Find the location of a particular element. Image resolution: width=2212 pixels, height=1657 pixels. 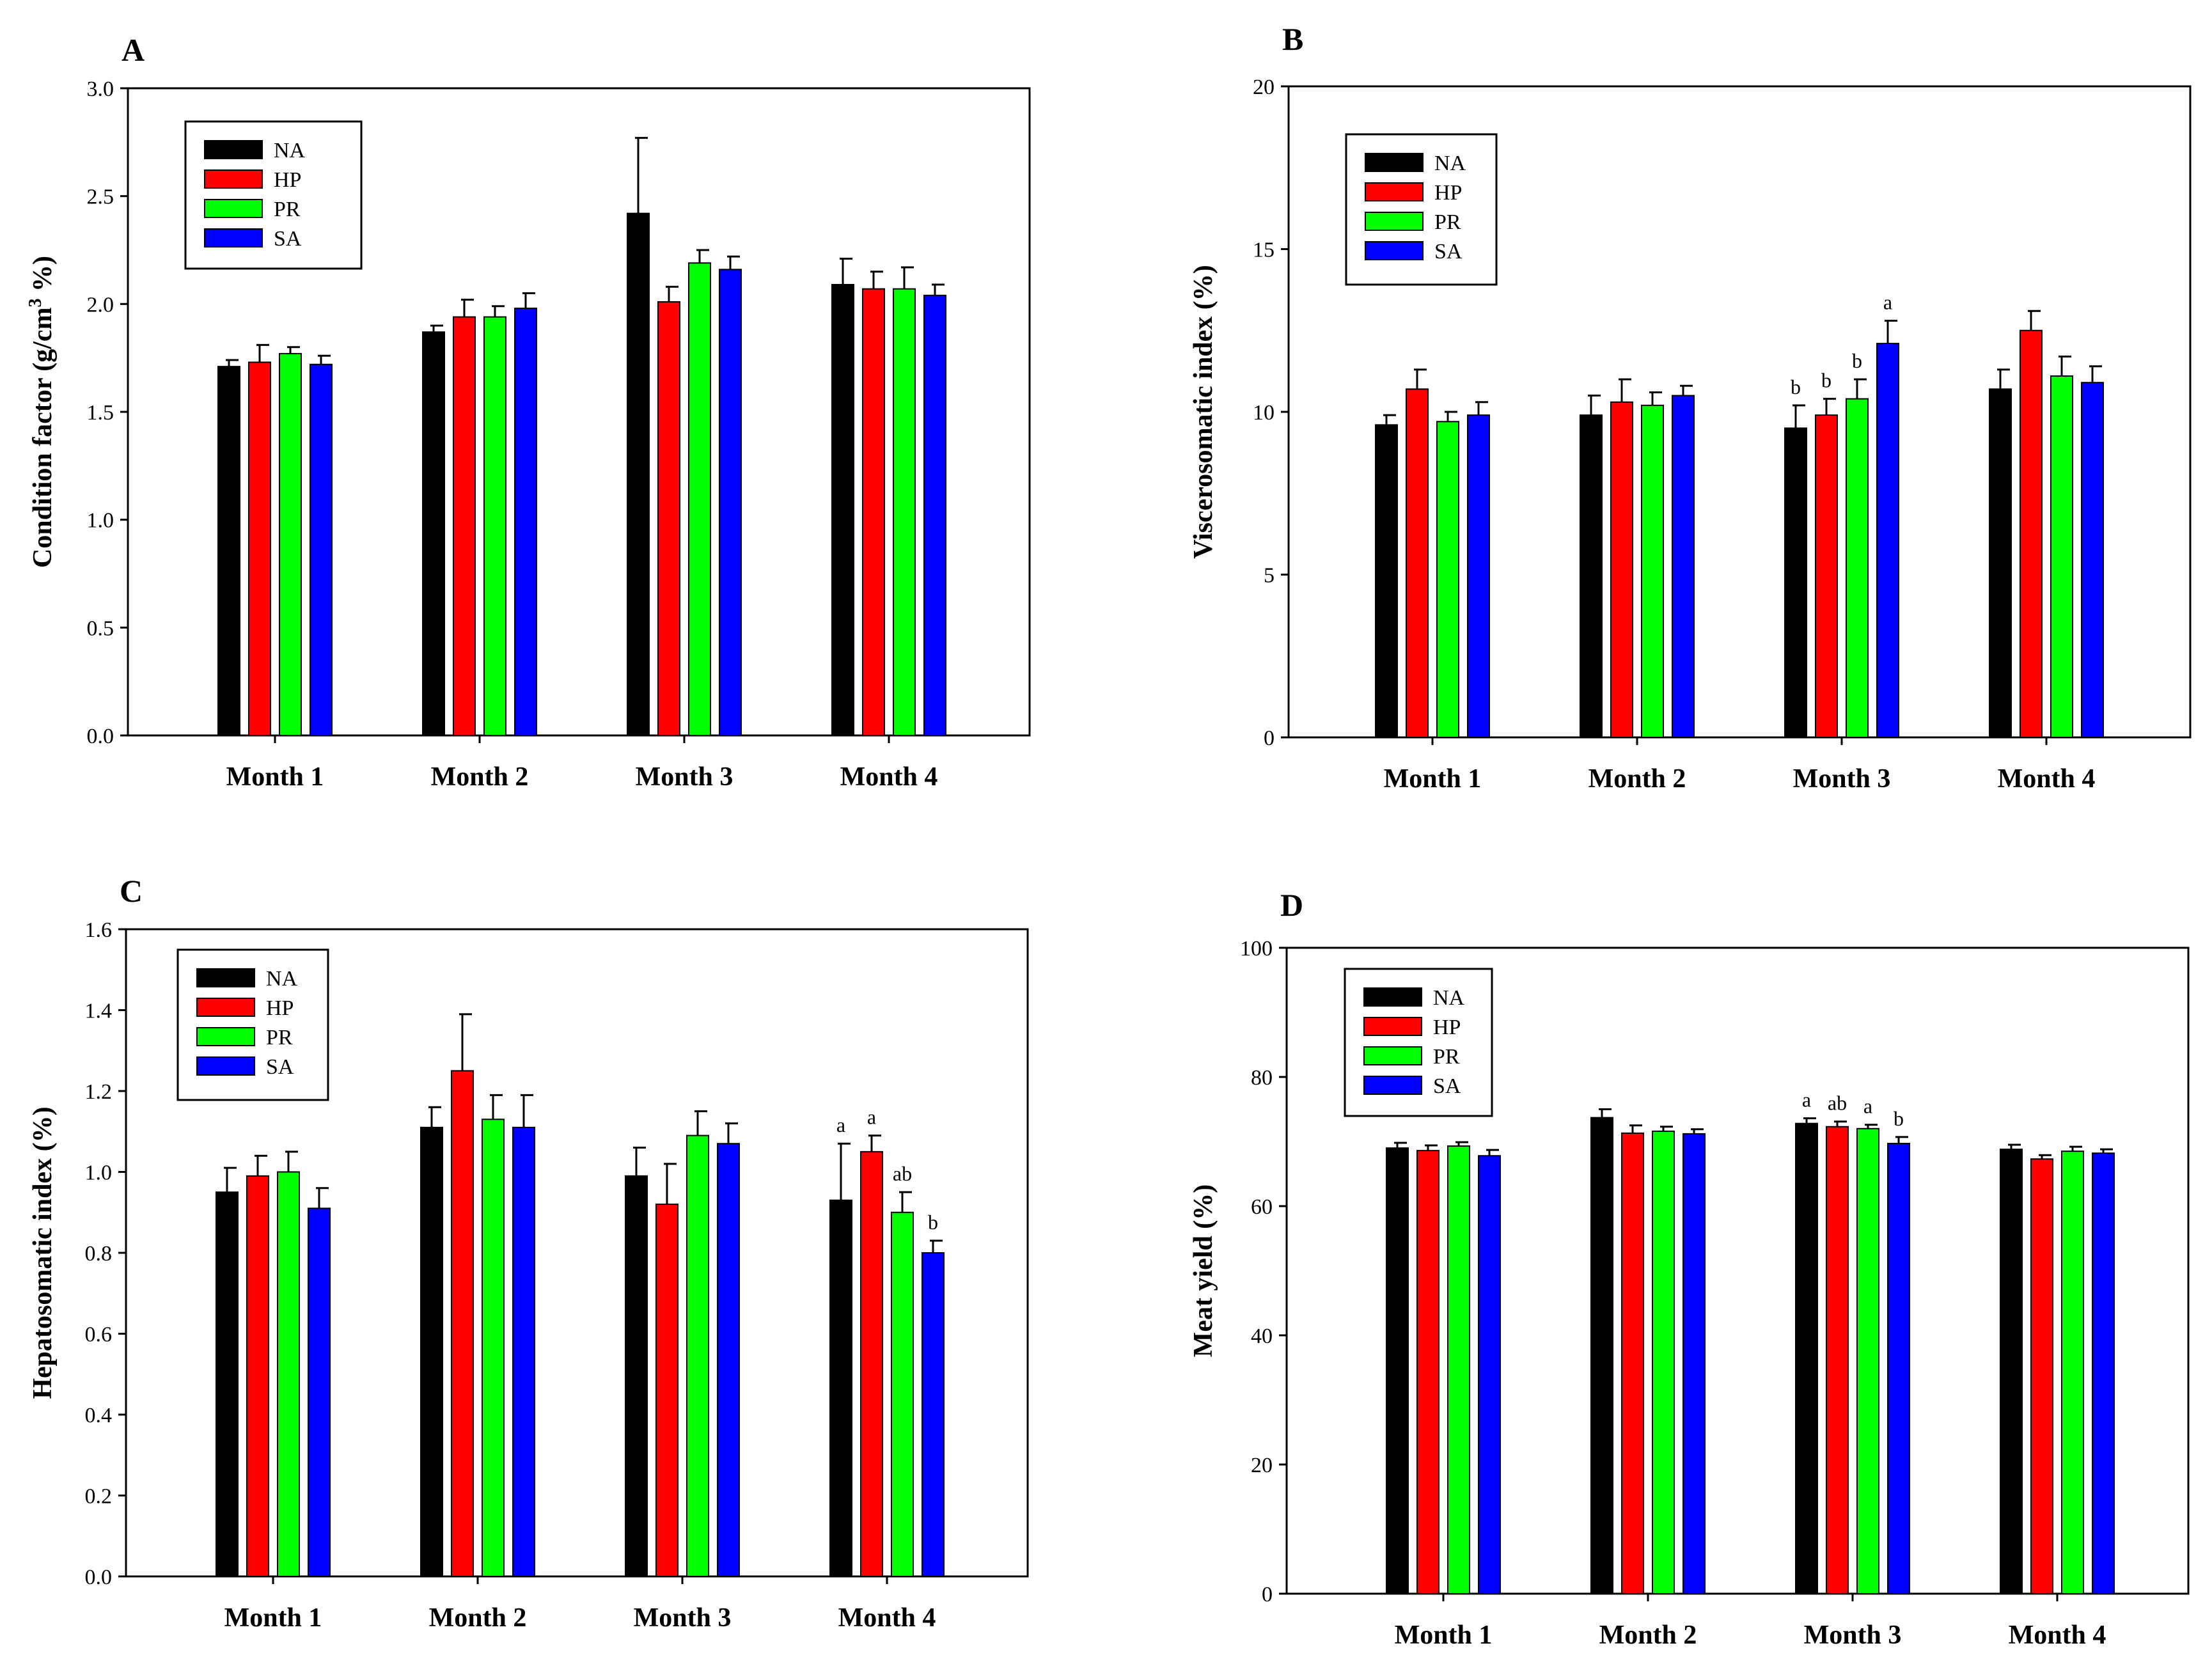

y-tick-label: 0.8 is located at coordinates (99, 1254).